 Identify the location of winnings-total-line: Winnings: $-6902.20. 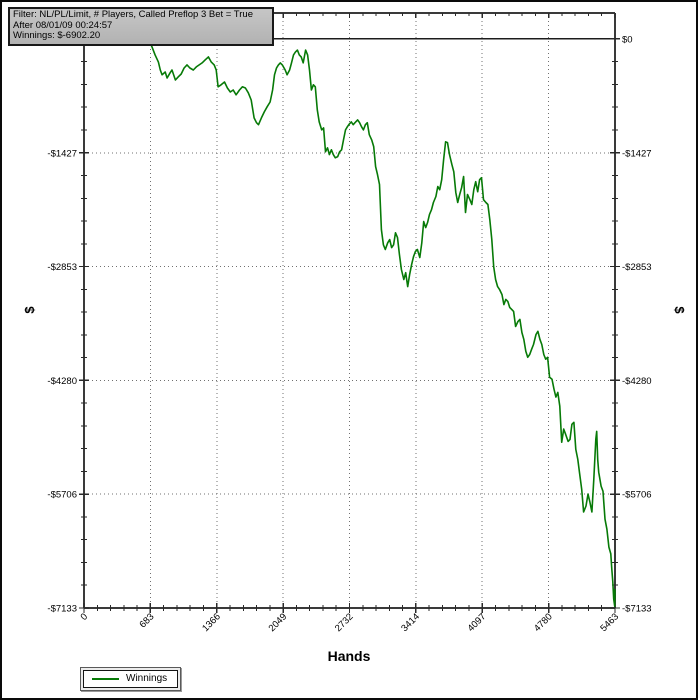
(57, 36).